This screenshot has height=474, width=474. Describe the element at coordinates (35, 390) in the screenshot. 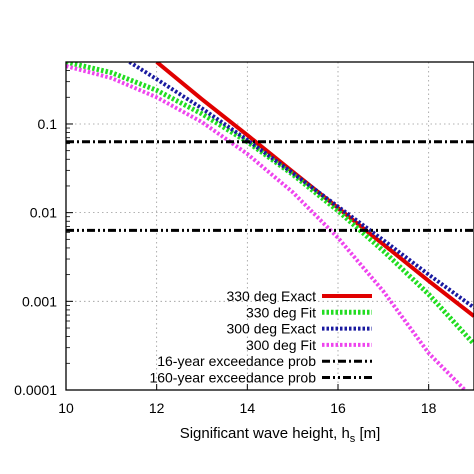

I see `y-tick-label: 0.0001` at that location.